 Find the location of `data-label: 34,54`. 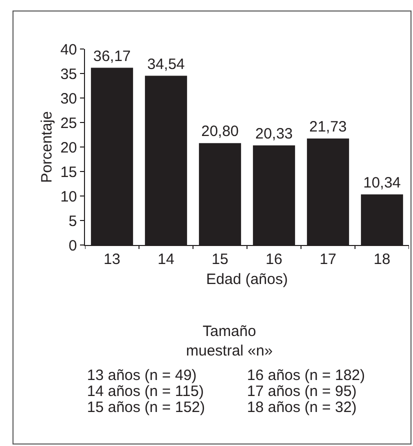

data-label: 34,54 is located at coordinates (166, 64).